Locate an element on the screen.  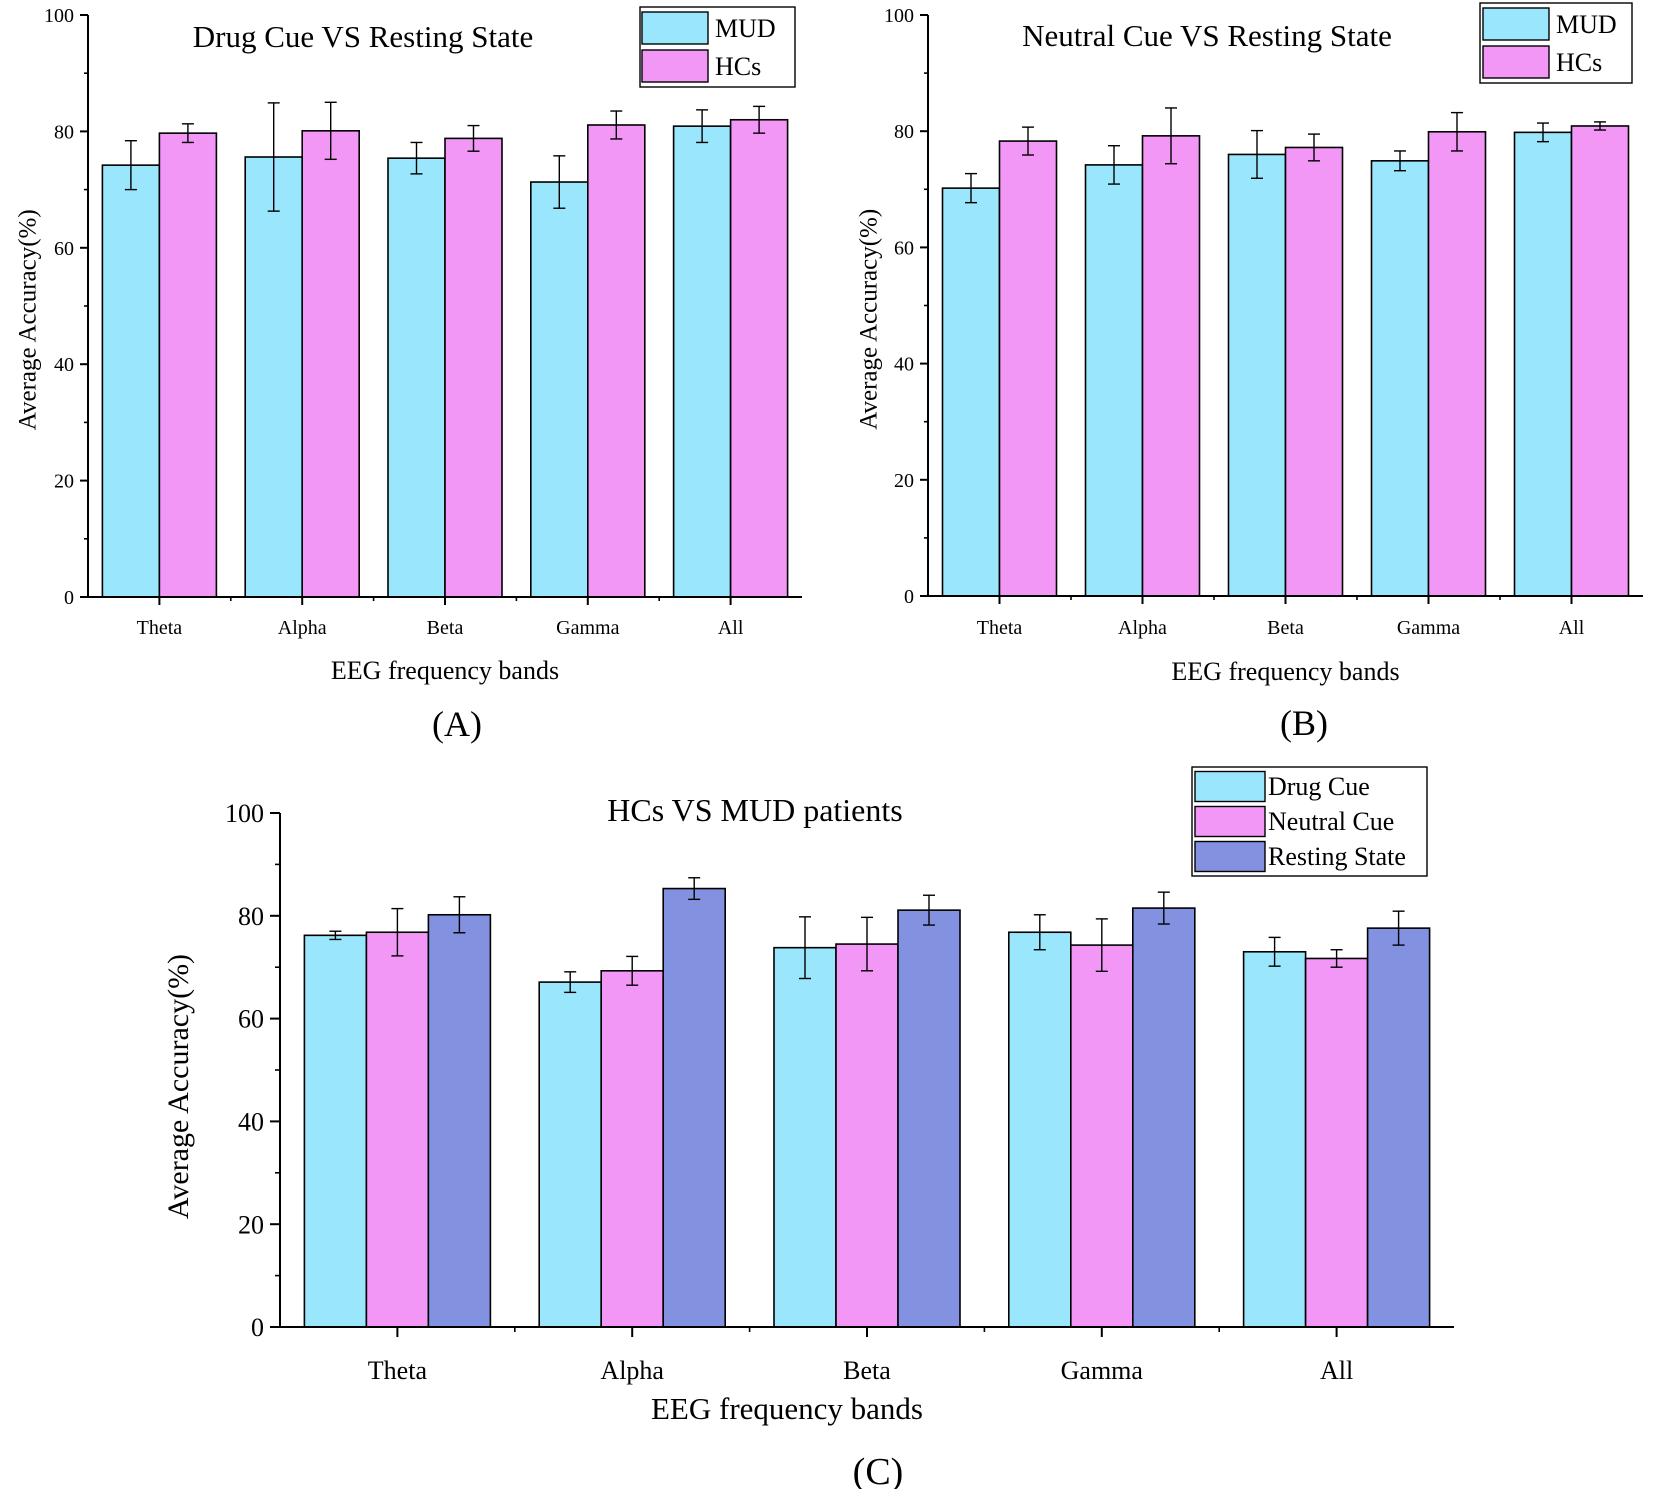
bar-neutral-cue-gamma is located at coordinates (1102, 1136).